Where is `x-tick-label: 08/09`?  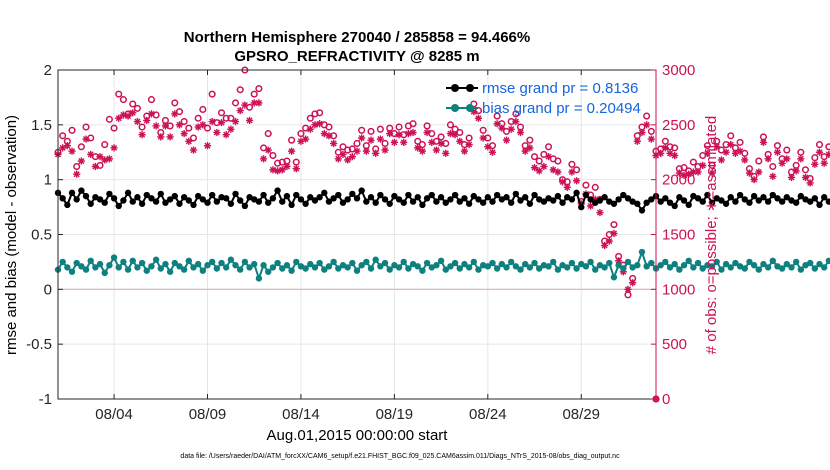 x-tick-label: 08/09 is located at coordinates (208, 414).